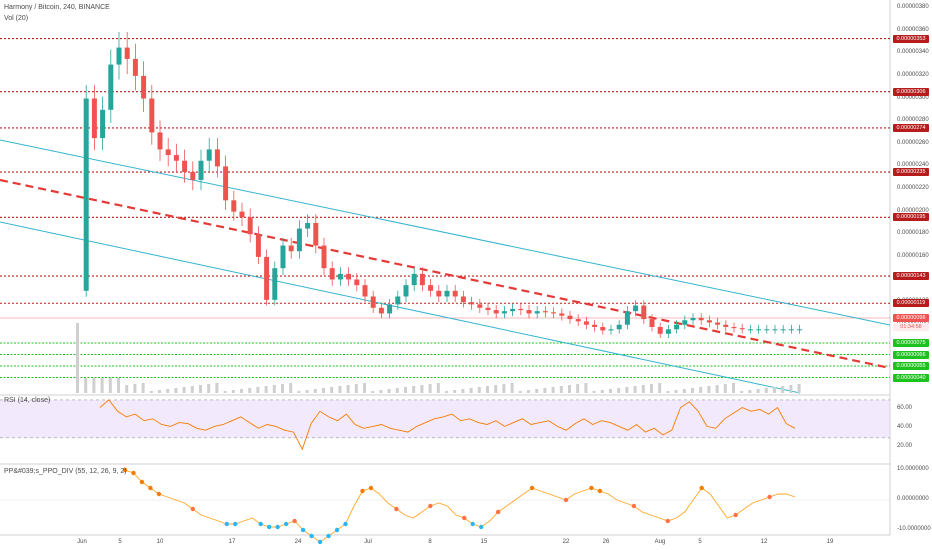 The image size is (932, 550). I want to click on resistance-level-label: 0.00000119, so click(911, 303).